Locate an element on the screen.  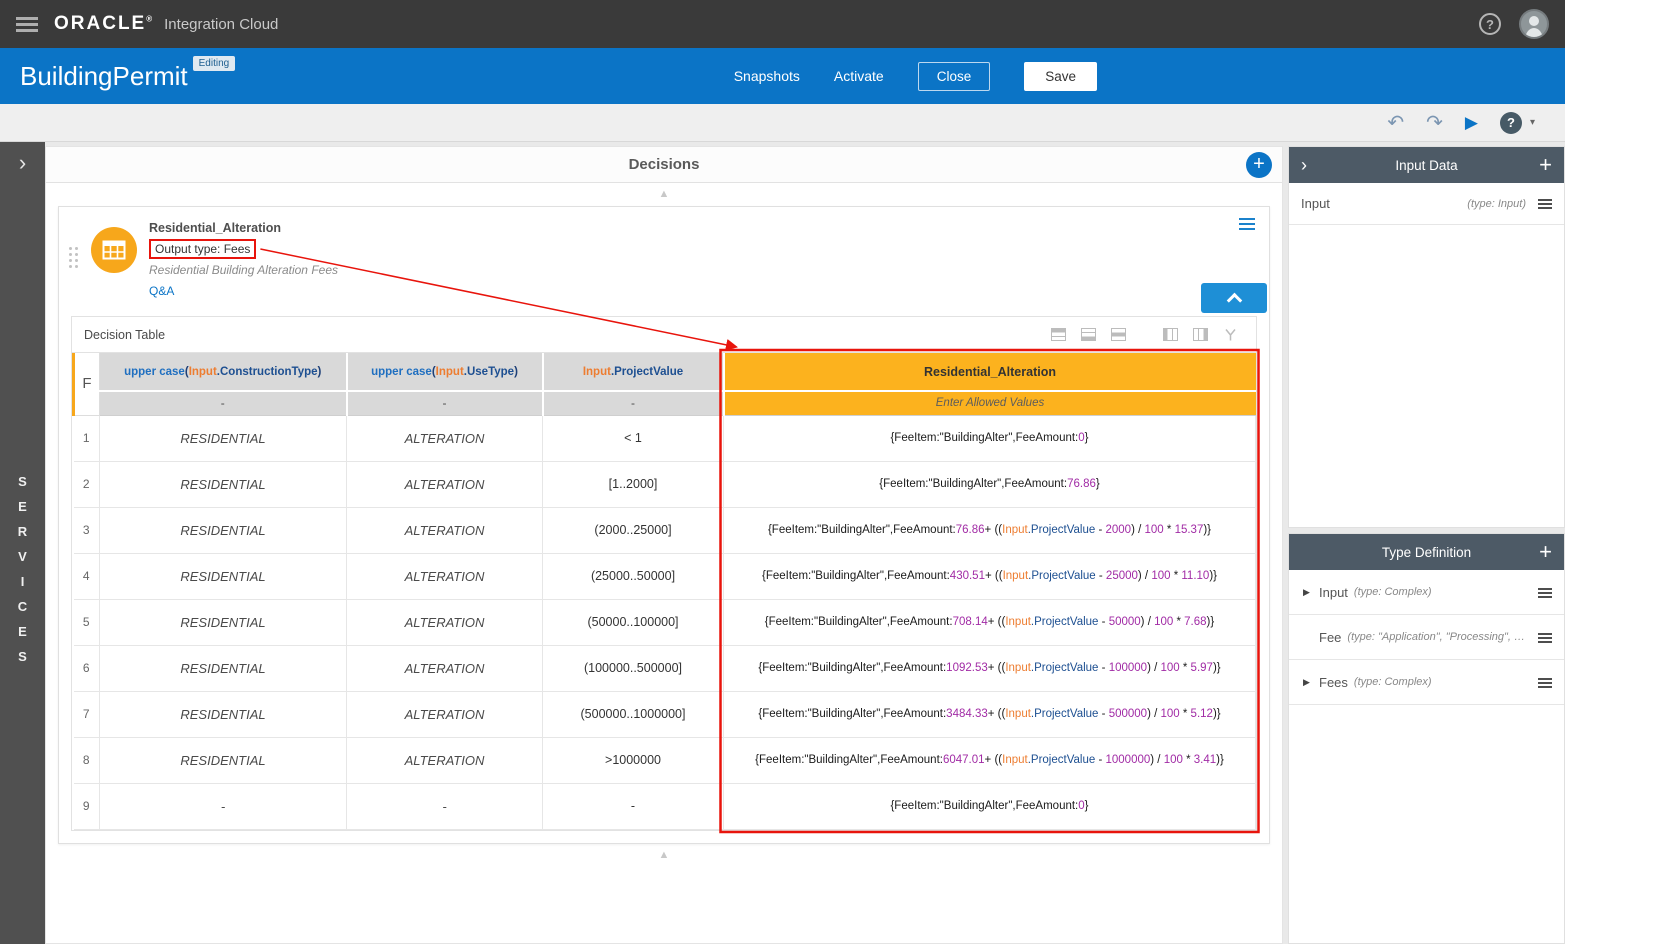
run-test-icon: ▶ is located at coordinates (1471, 122).